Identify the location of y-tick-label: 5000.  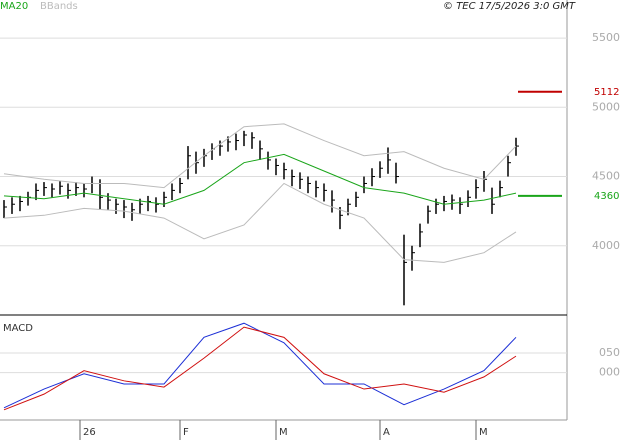
(606, 106).